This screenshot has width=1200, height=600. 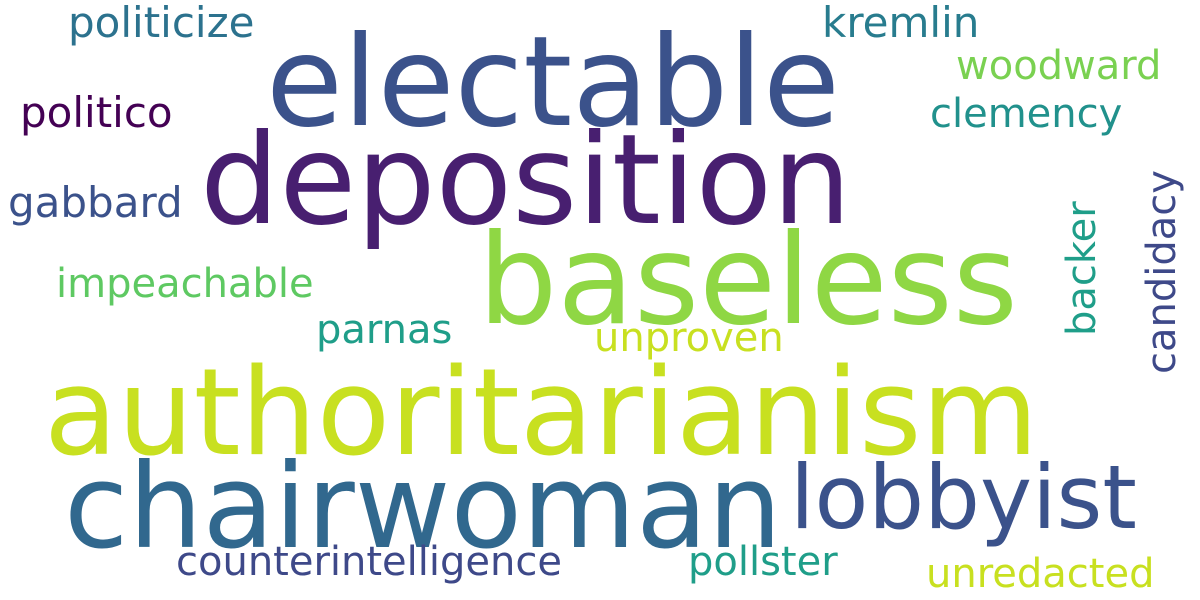 What do you see at coordinates (526, 180) in the screenshot?
I see `word-deposition: deposition` at bounding box center [526, 180].